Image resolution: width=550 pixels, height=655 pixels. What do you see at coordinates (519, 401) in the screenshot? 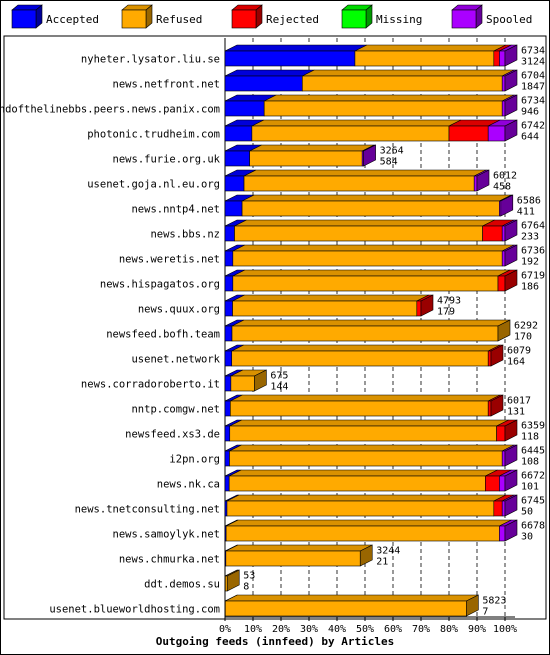
I see `total-value-label: 6017` at bounding box center [519, 401].